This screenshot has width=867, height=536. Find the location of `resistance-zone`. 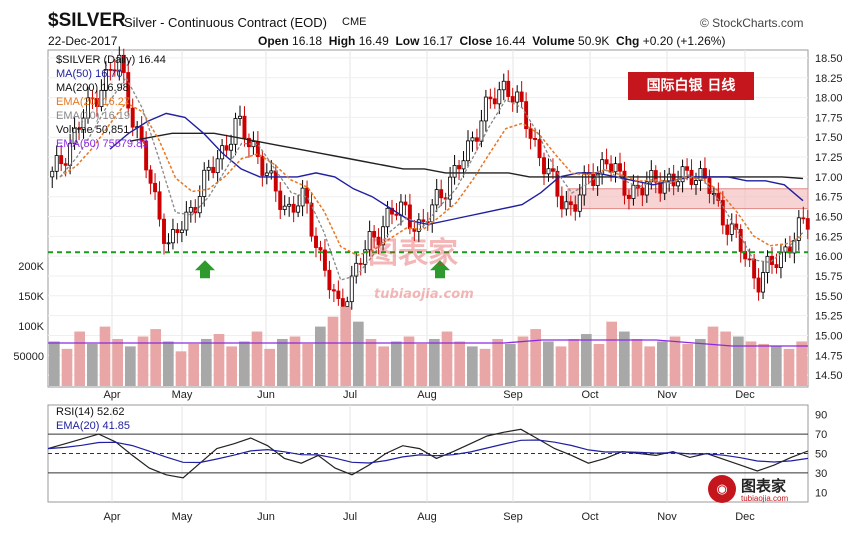

resistance-zone is located at coordinates (688, 199).